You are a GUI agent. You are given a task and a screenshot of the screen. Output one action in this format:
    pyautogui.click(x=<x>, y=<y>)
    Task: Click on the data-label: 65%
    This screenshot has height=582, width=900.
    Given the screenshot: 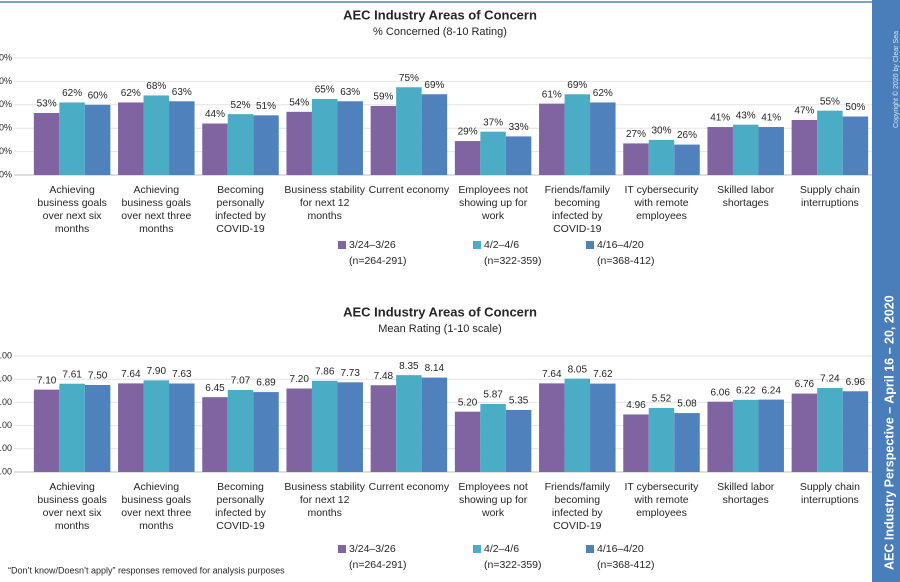 What is the action you would take?
    pyautogui.click(x=325, y=90)
    